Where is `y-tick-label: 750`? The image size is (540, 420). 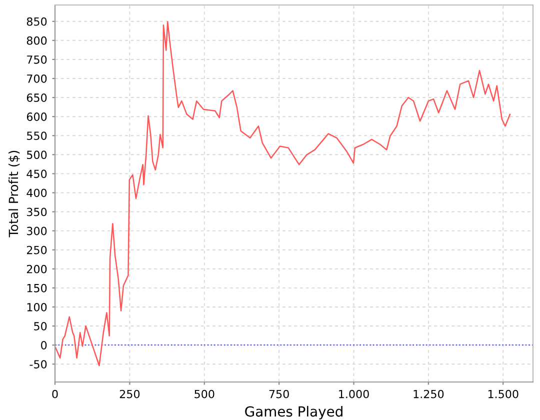
y-tick-label: 750 is located at coordinates (37, 59).